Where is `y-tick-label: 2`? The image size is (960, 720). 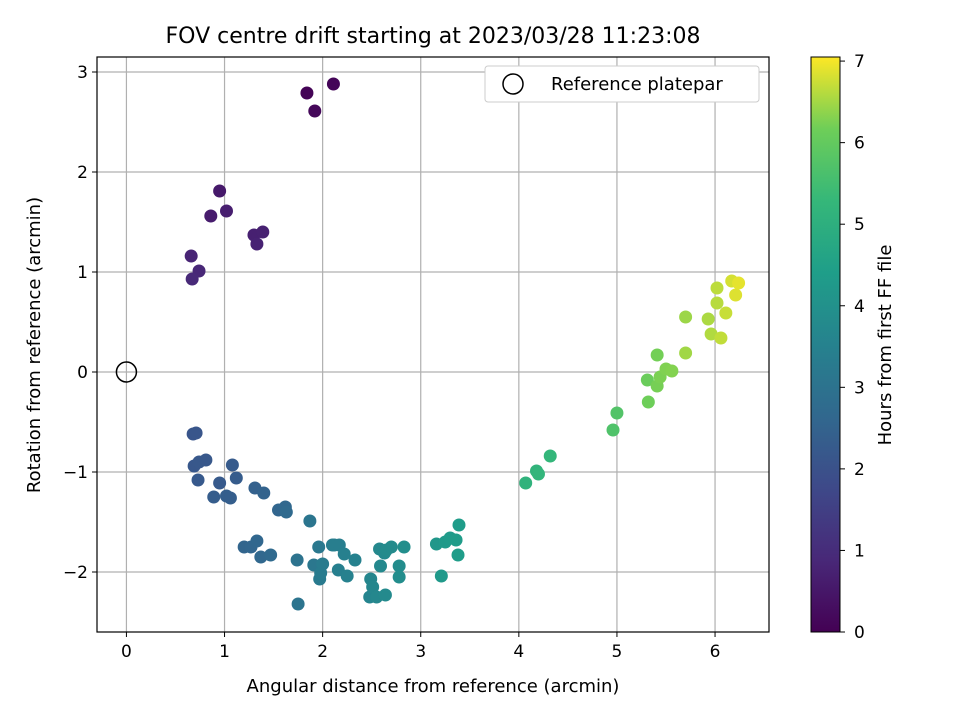
y-tick-label: 2 is located at coordinates (82, 173).